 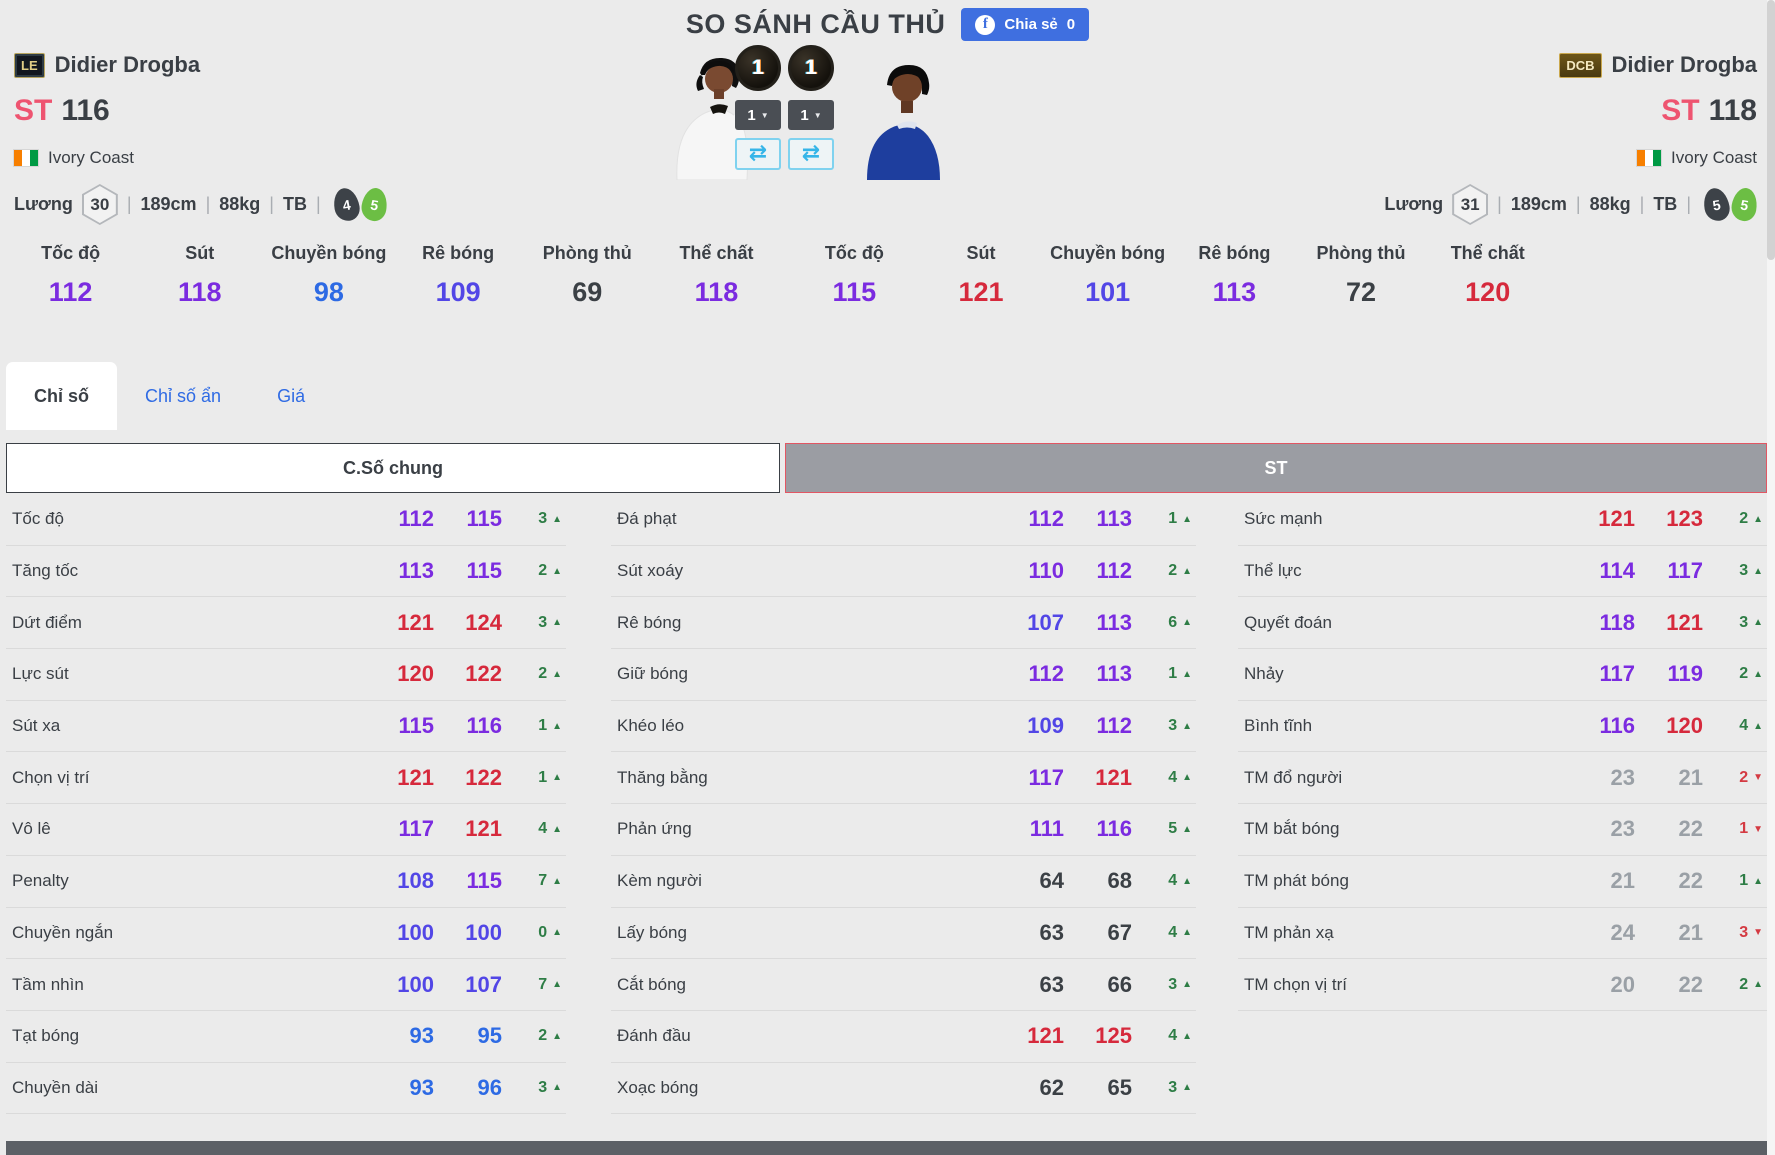 I want to click on stat-value-left-player: 107, so click(x=1045, y=622).